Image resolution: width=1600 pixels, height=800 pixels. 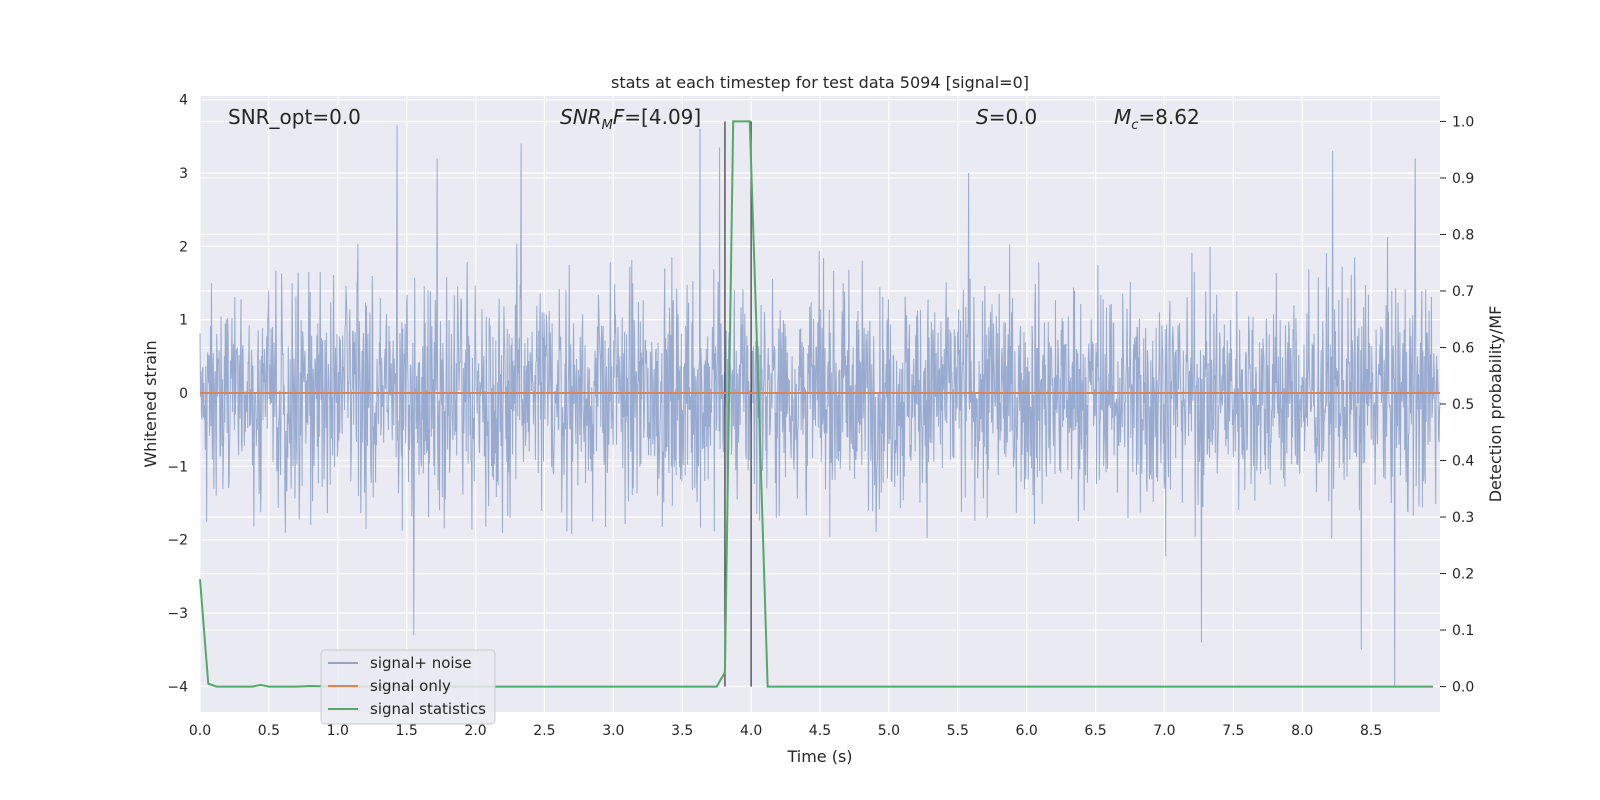 I want to click on annotation-s: S=0.0, so click(x=1006, y=117).